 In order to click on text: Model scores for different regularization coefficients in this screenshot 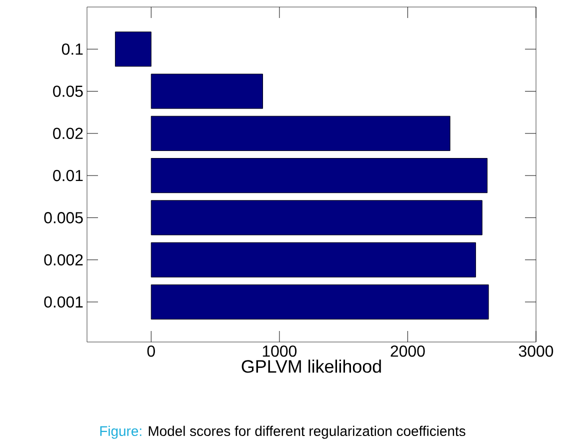, I will do `click(307, 432)`.